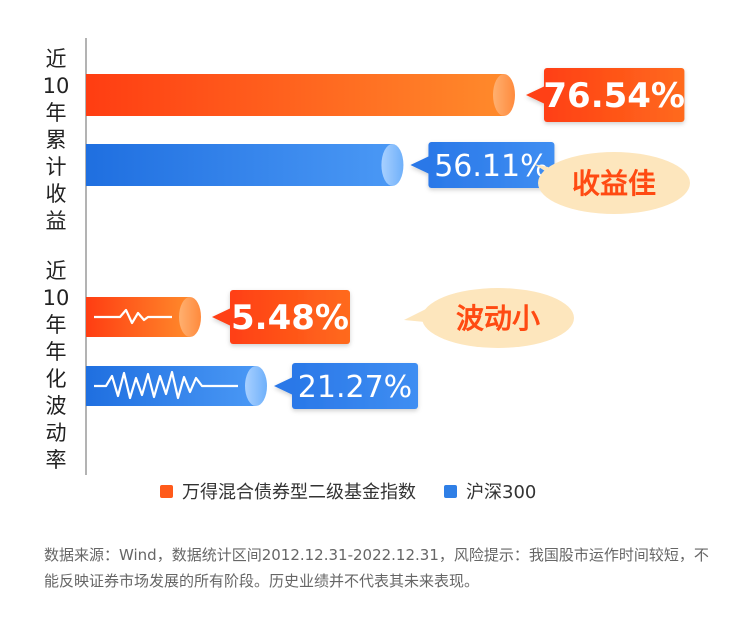 The image size is (753, 620). I want to click on value-badge-0-0: 76.54%, so click(605, 95).